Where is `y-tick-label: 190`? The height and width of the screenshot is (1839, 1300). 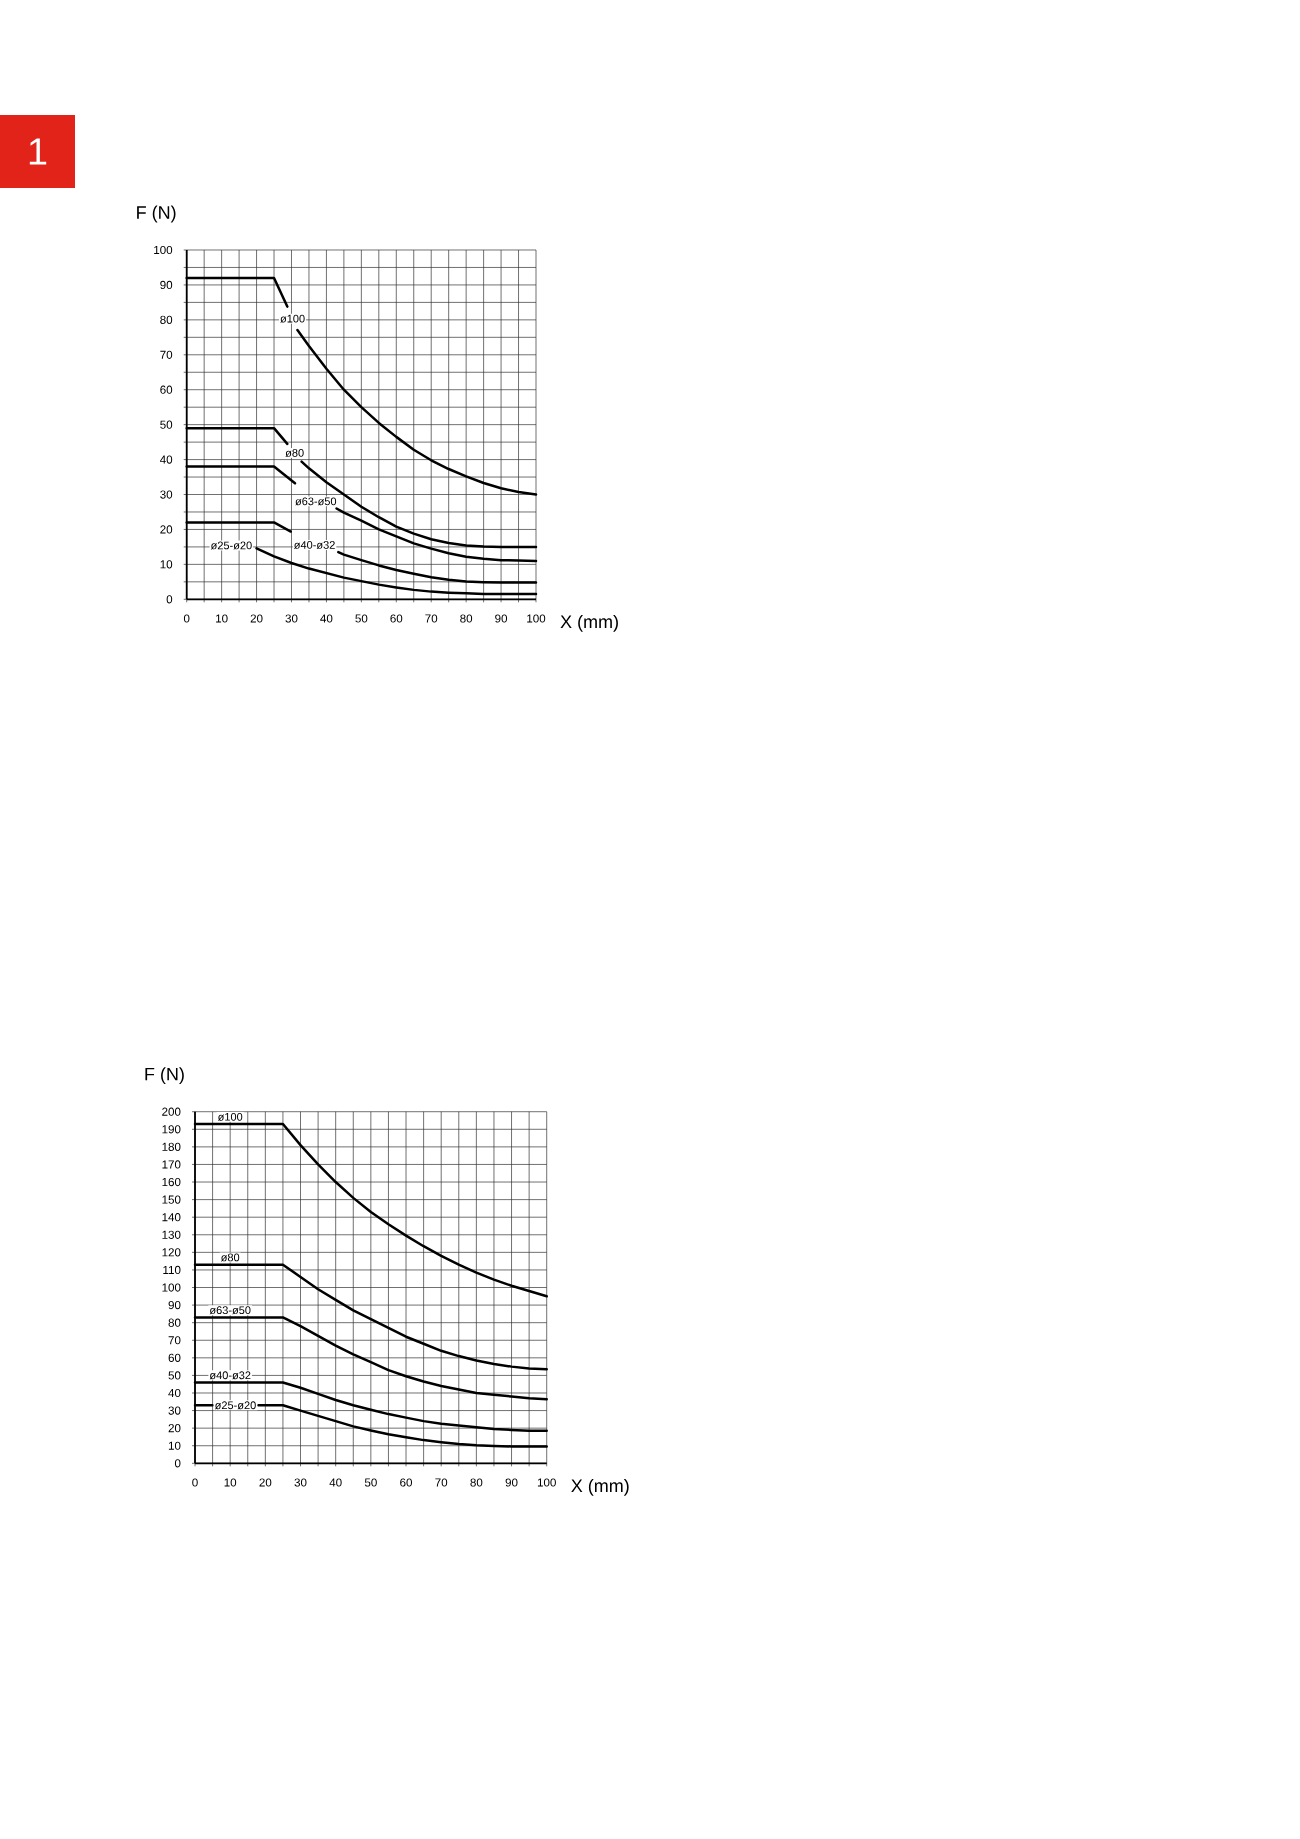 y-tick-label: 190 is located at coordinates (171, 1129).